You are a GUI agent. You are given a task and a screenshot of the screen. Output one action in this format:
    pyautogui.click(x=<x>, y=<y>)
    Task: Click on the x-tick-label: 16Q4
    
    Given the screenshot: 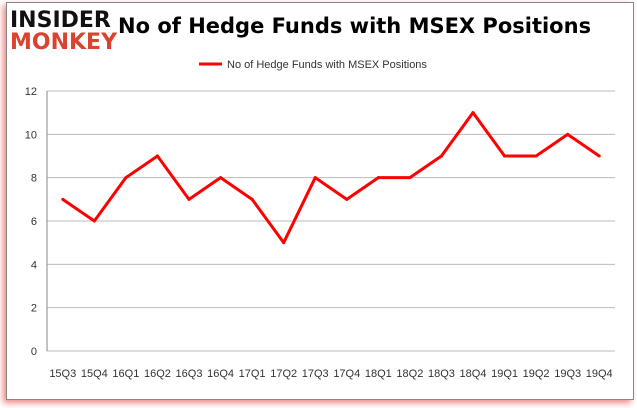 What is the action you would take?
    pyautogui.click(x=220, y=374)
    